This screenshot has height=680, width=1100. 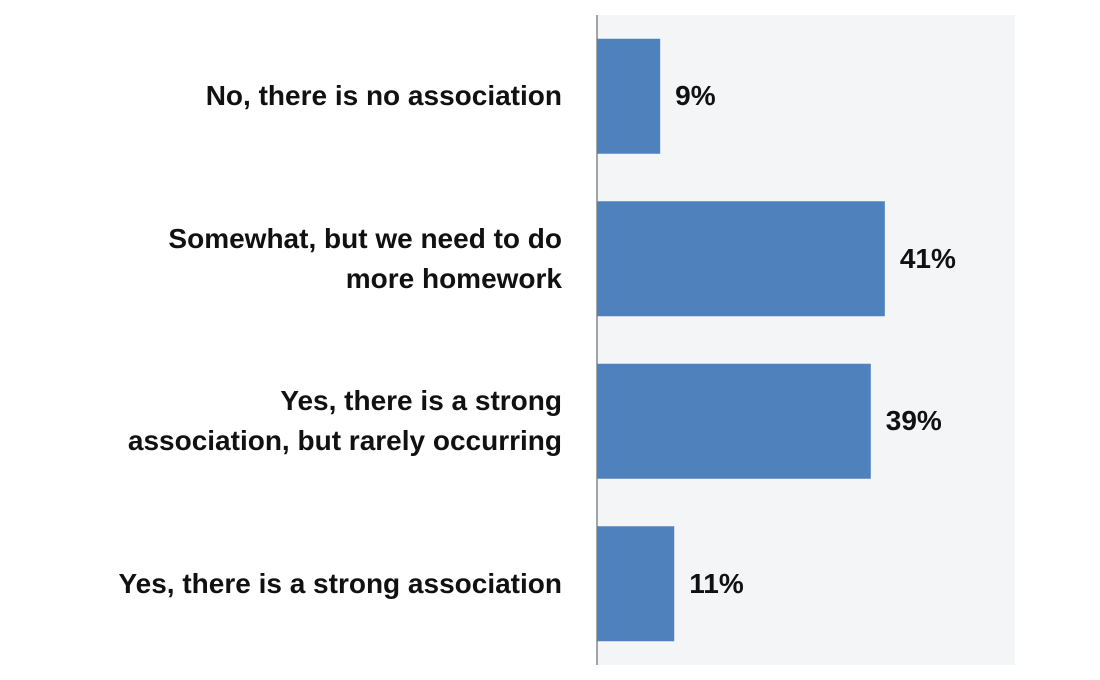 What do you see at coordinates (927, 258) in the screenshot?
I see `value-label: 41%` at bounding box center [927, 258].